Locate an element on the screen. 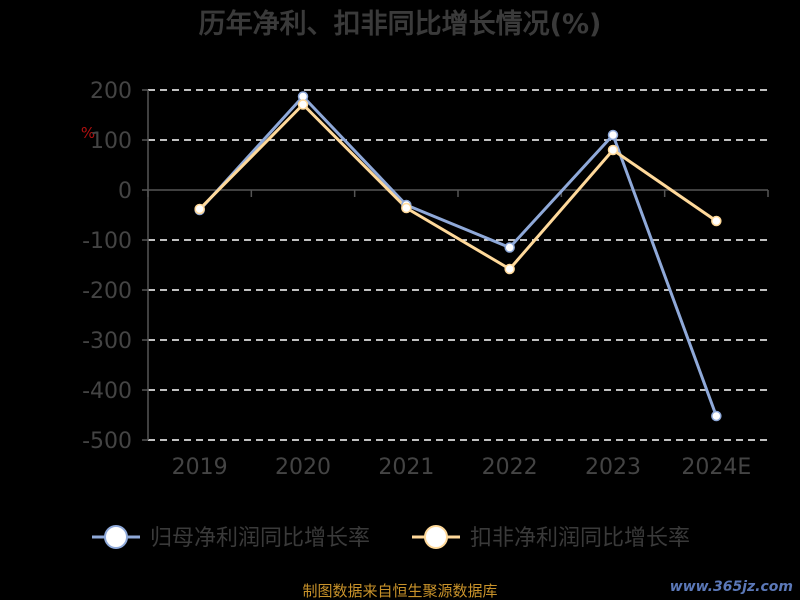 This screenshot has height=600, width=800. x-tick-label: 2024E is located at coordinates (716, 467).